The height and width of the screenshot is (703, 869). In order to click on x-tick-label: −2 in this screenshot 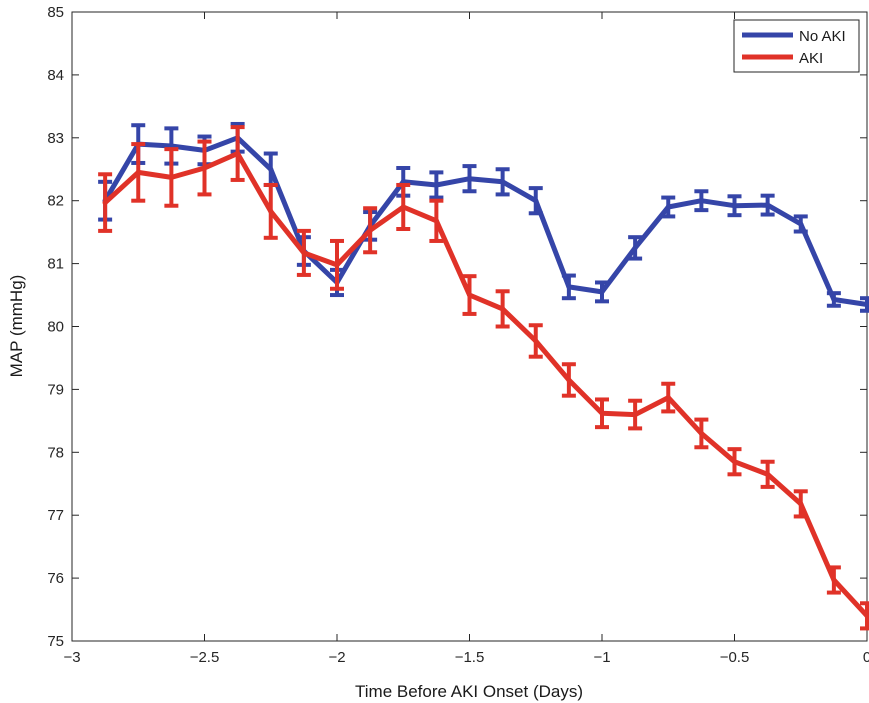, I will do `click(336, 657)`.